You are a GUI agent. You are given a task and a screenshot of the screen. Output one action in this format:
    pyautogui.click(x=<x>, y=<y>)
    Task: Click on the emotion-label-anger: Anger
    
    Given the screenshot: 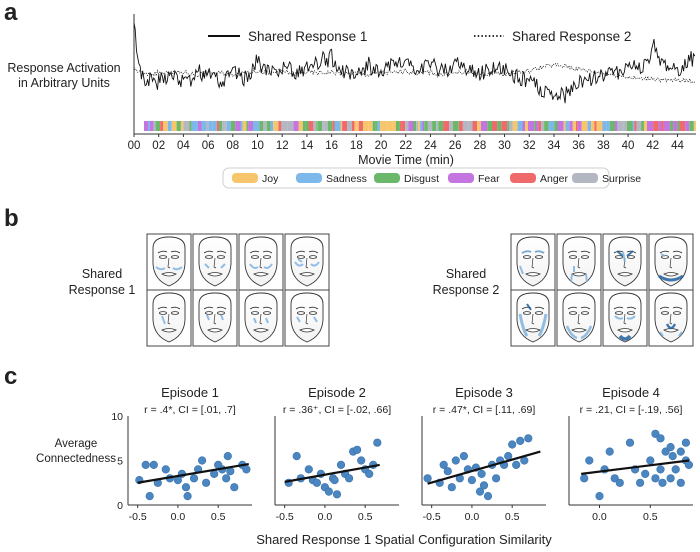 What is the action you would take?
    pyautogui.click(x=554, y=179)
    